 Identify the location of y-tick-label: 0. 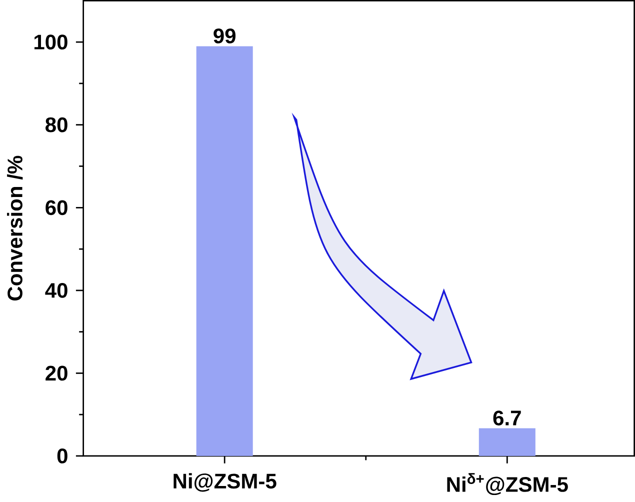
(62, 456).